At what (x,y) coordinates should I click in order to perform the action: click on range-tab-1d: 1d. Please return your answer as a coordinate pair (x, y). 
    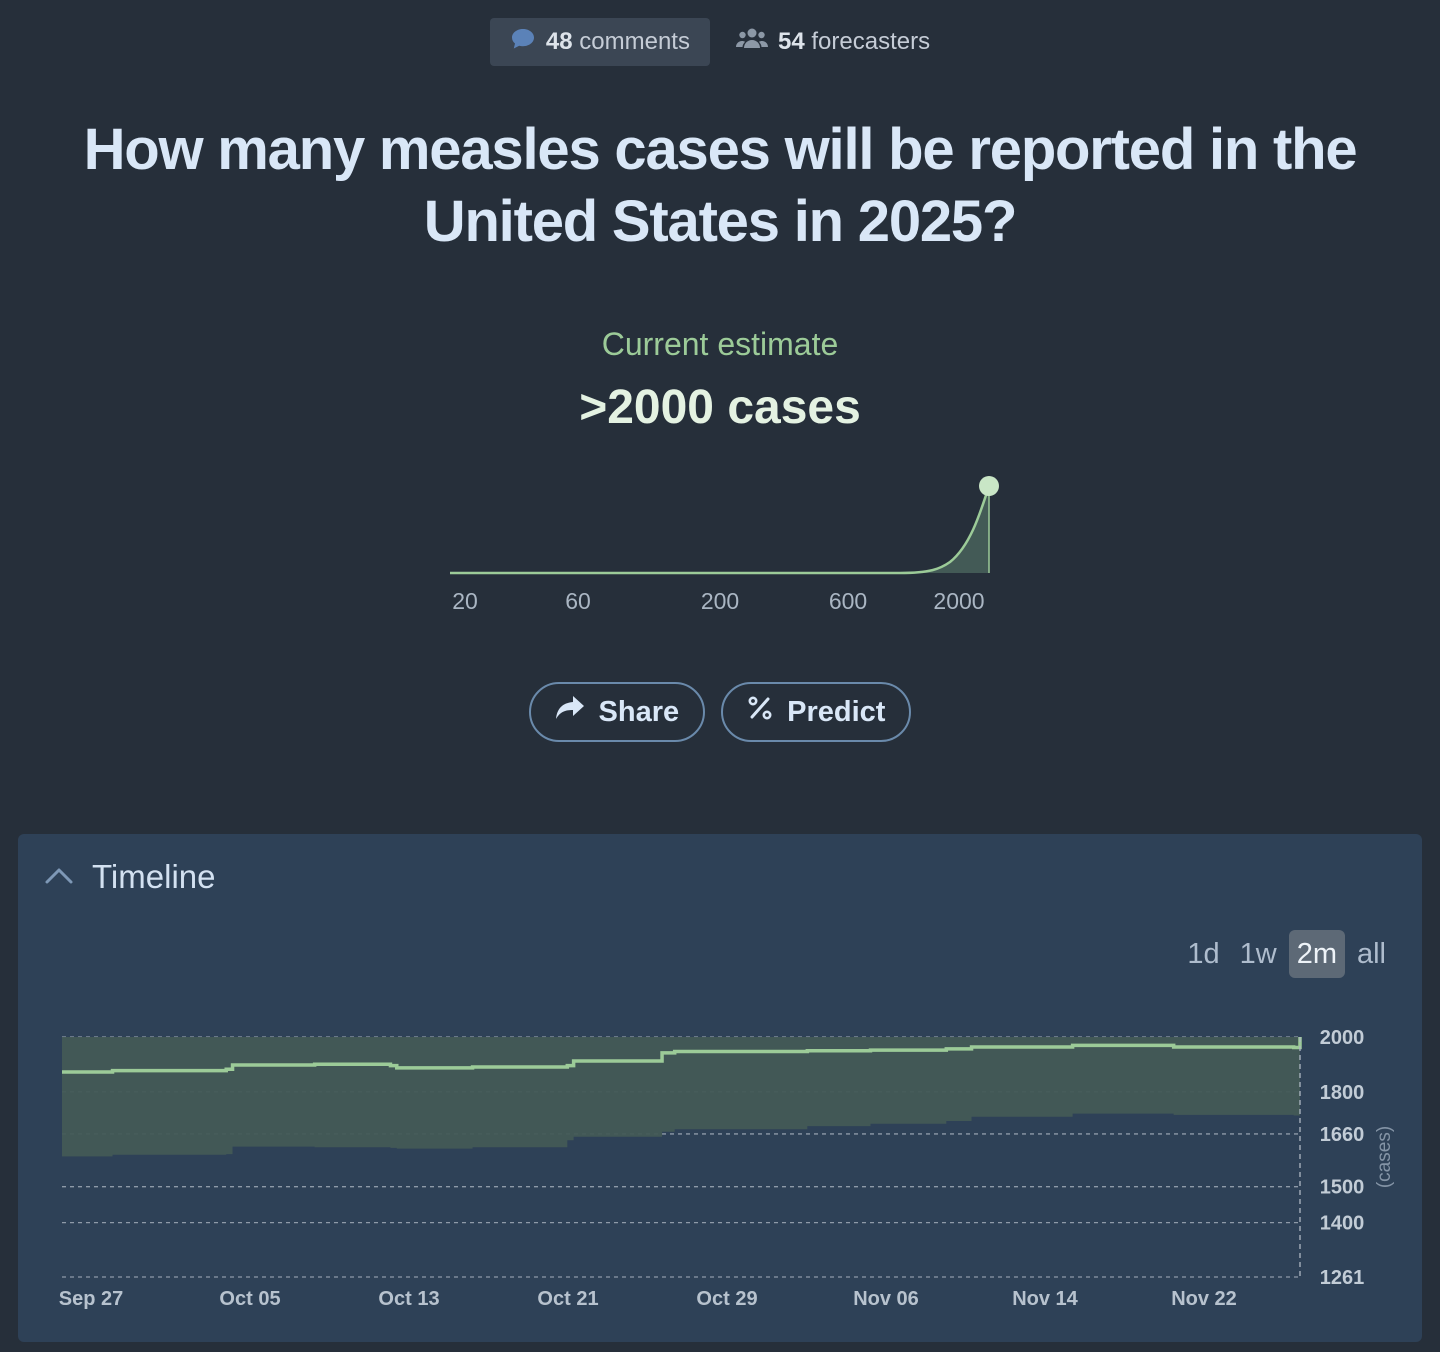
    Looking at the image, I should click on (1203, 953).